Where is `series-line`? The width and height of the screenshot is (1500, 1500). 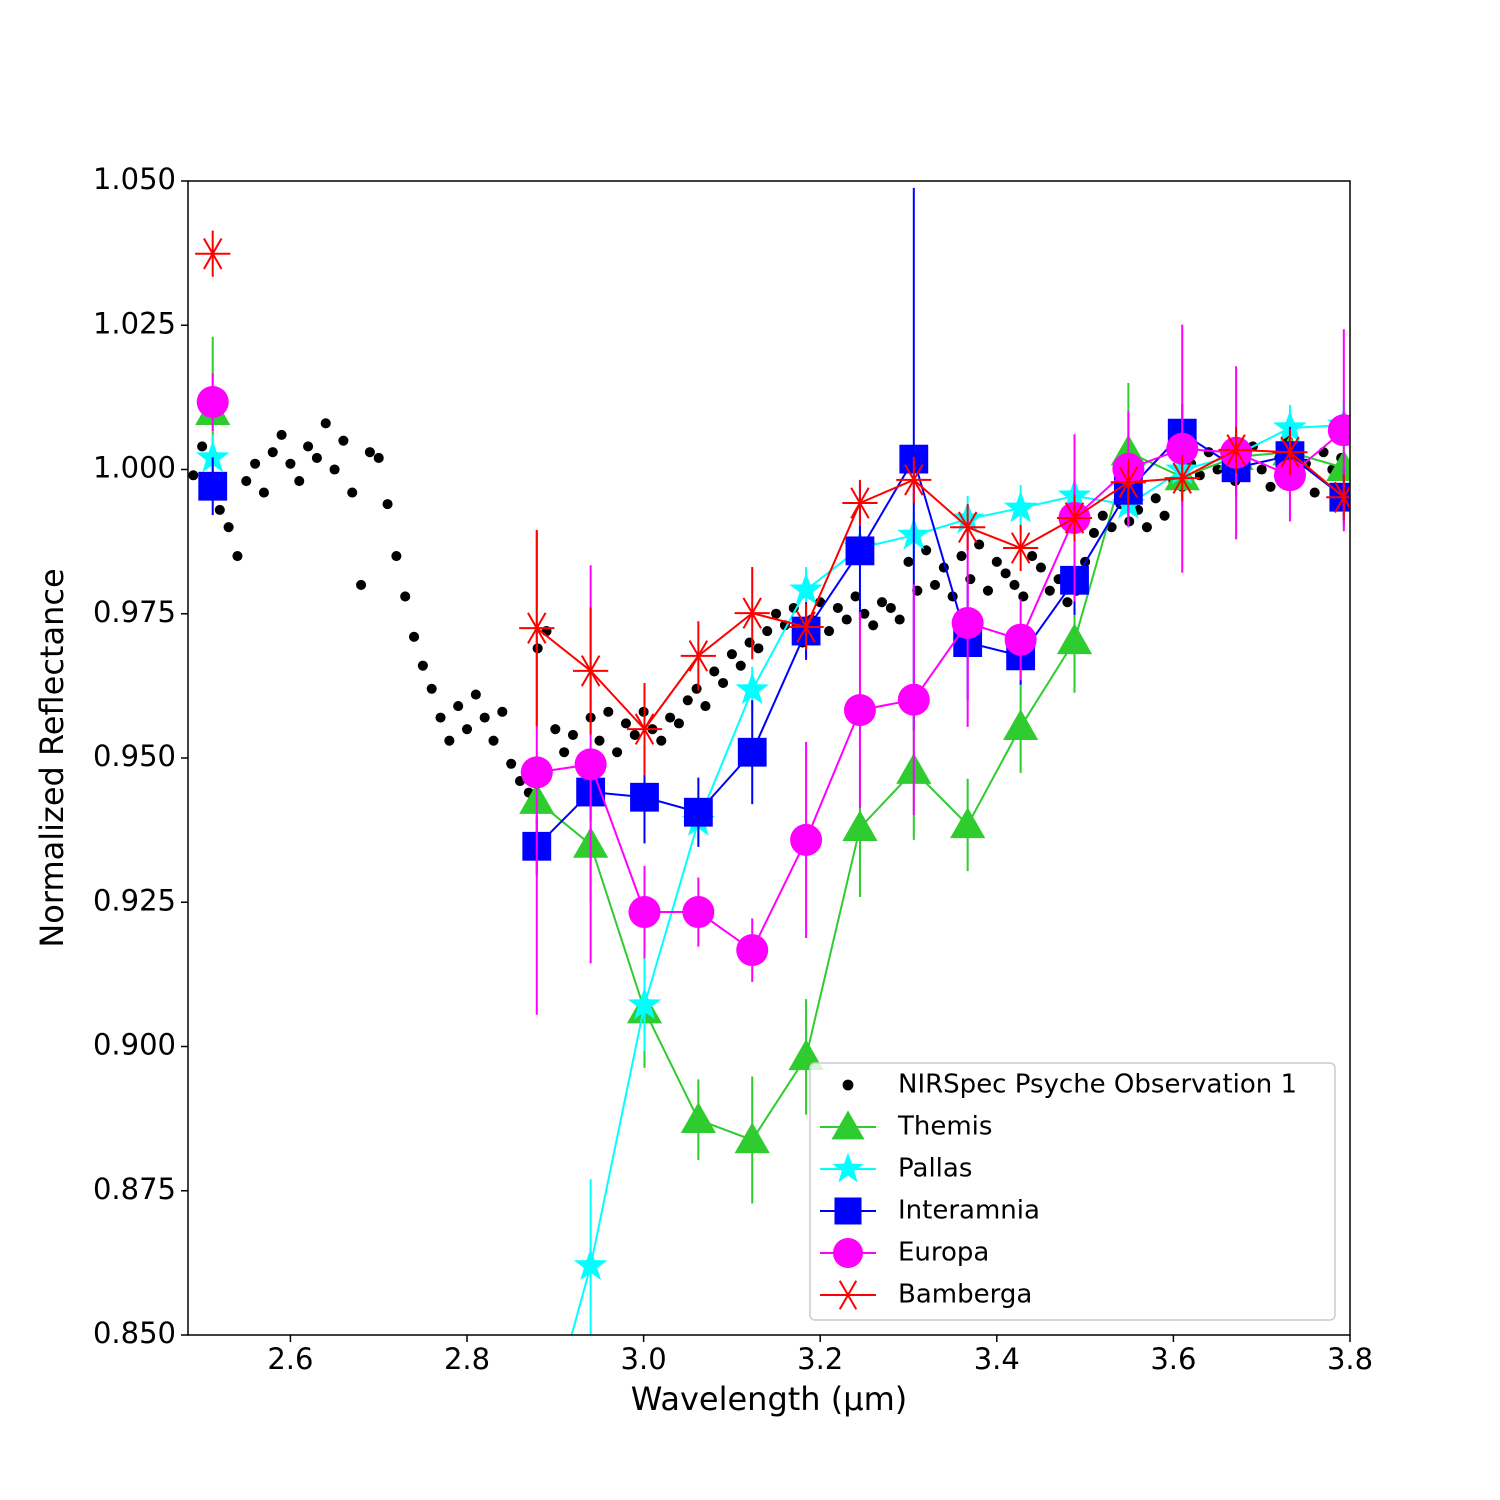
series-line is located at coordinates (940, 589).